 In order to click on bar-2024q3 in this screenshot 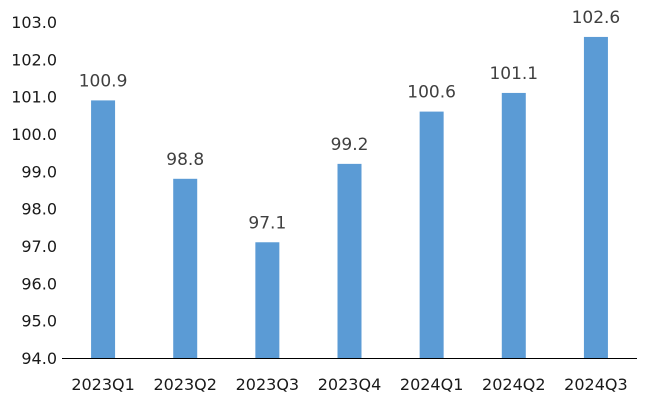, I will do `click(595, 197)`.